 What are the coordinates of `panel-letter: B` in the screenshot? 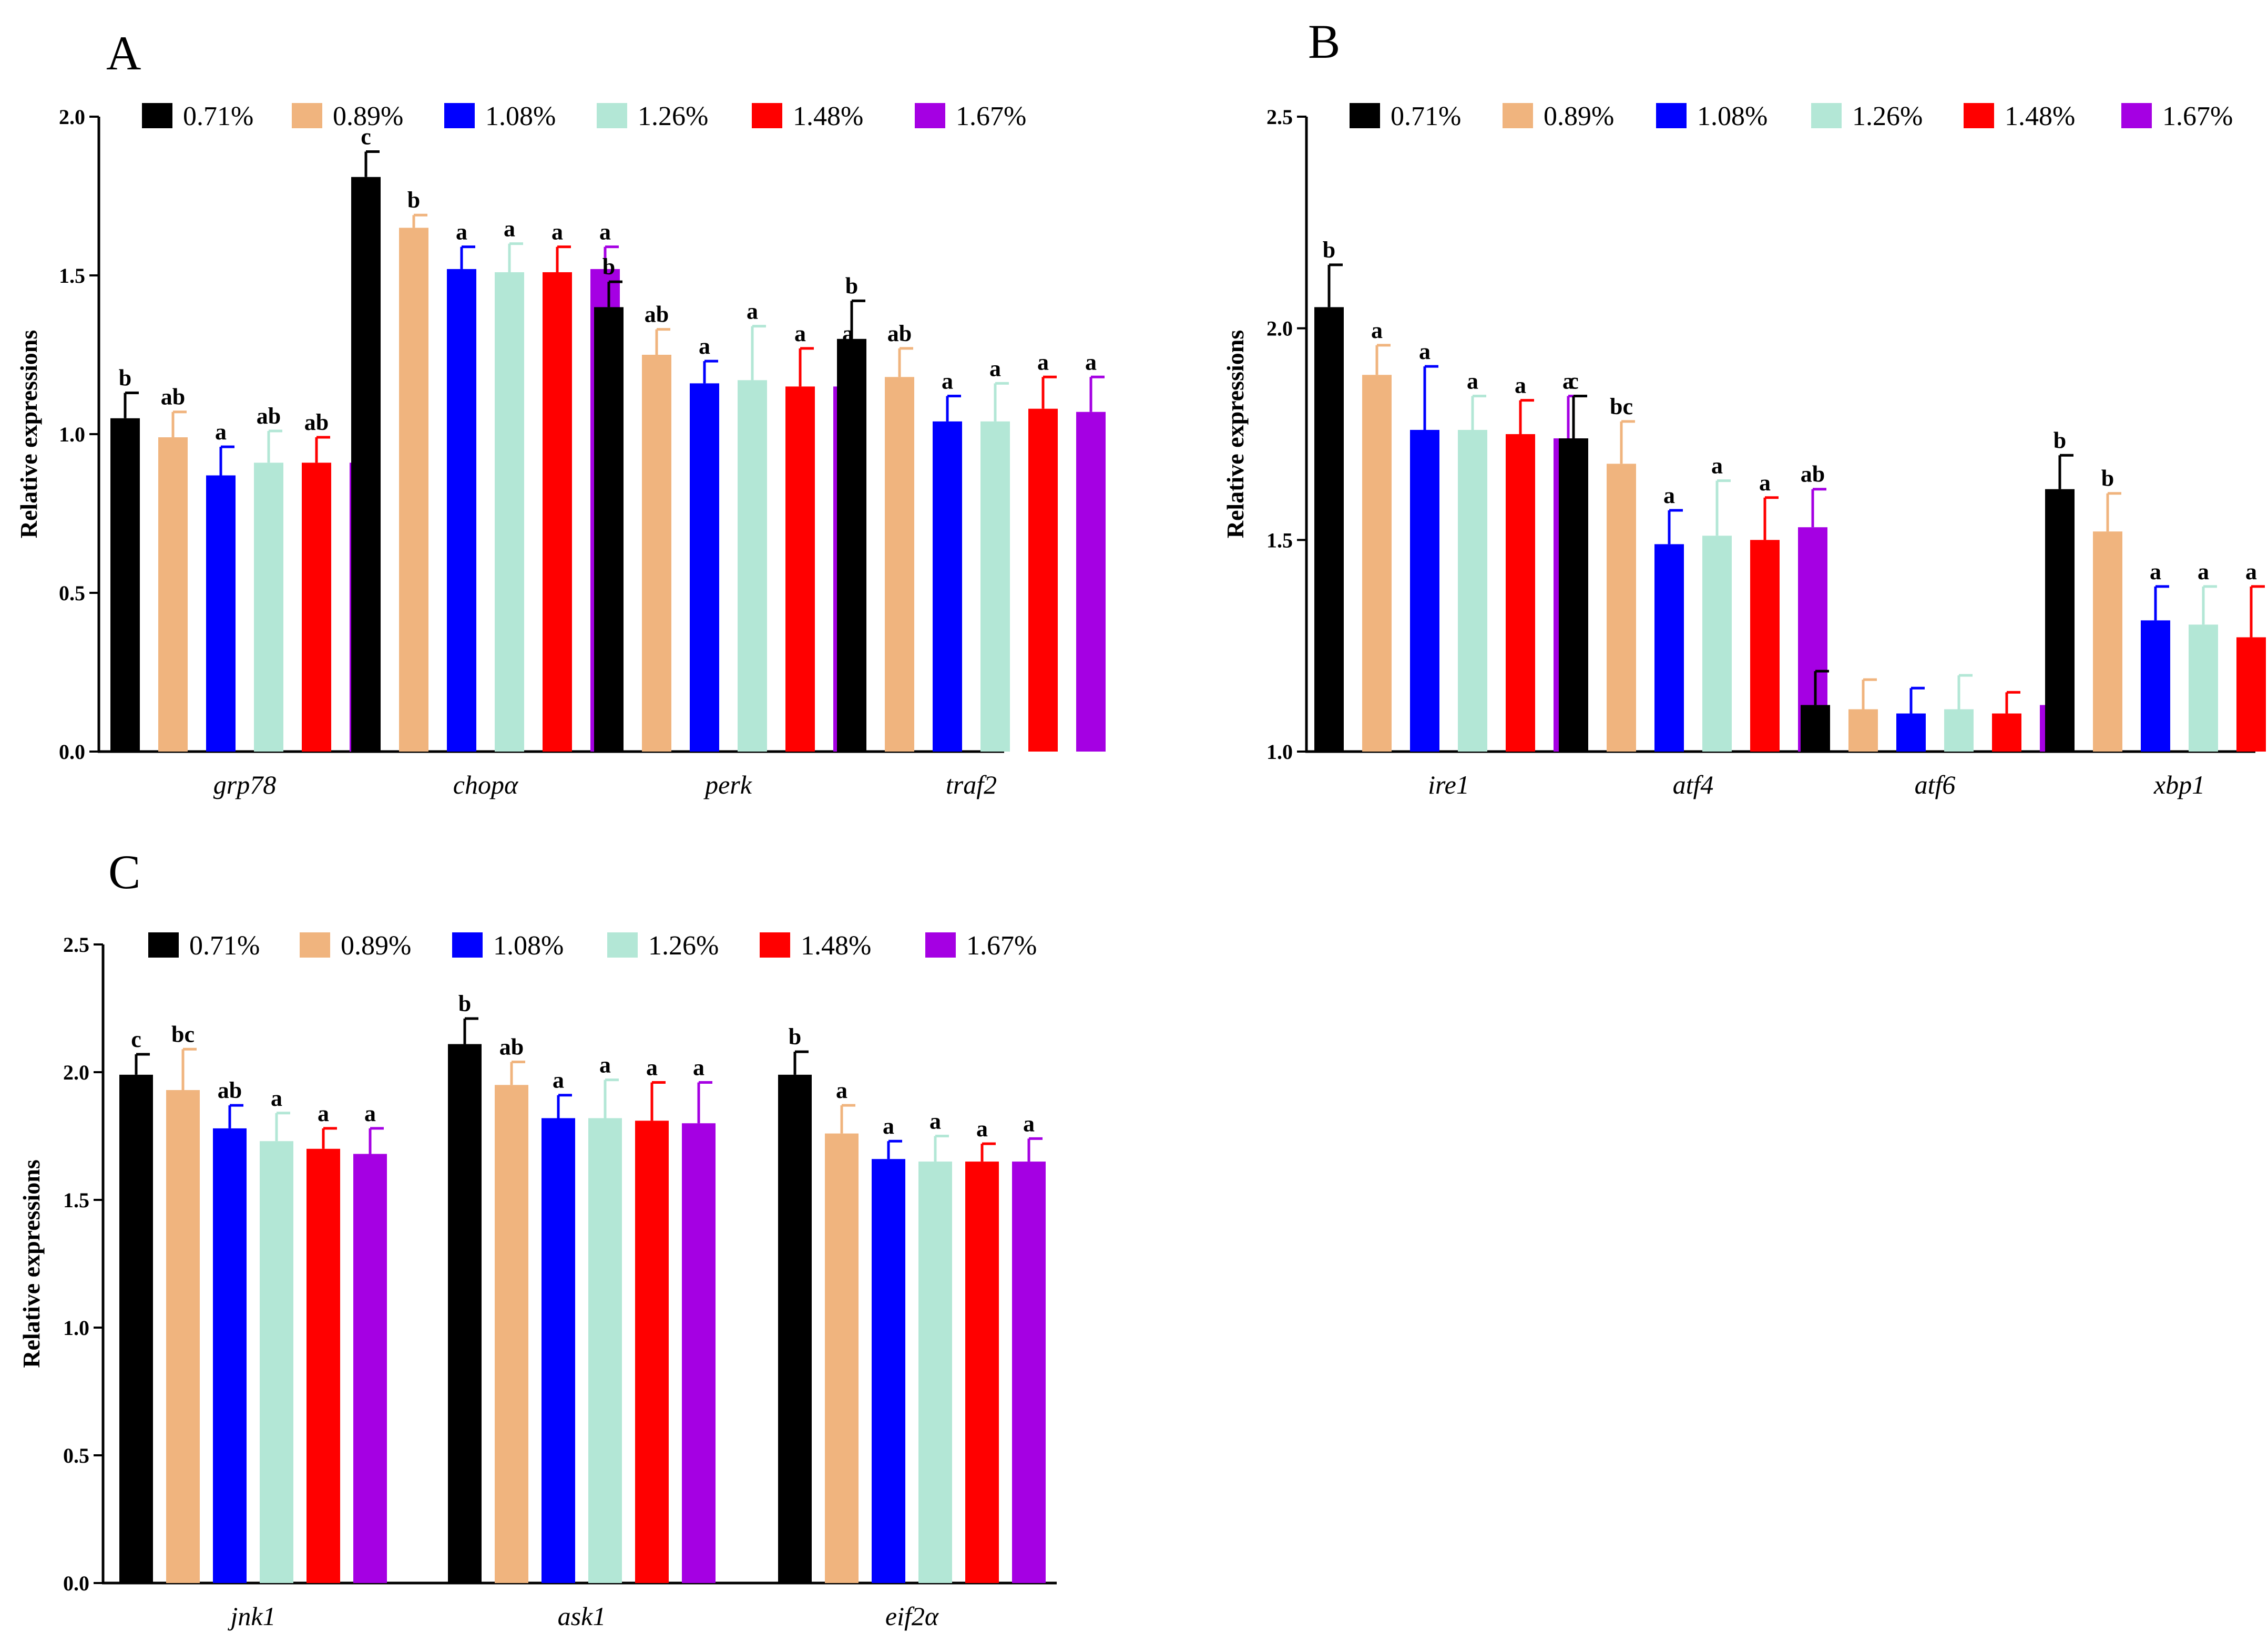 It's located at (1324, 41).